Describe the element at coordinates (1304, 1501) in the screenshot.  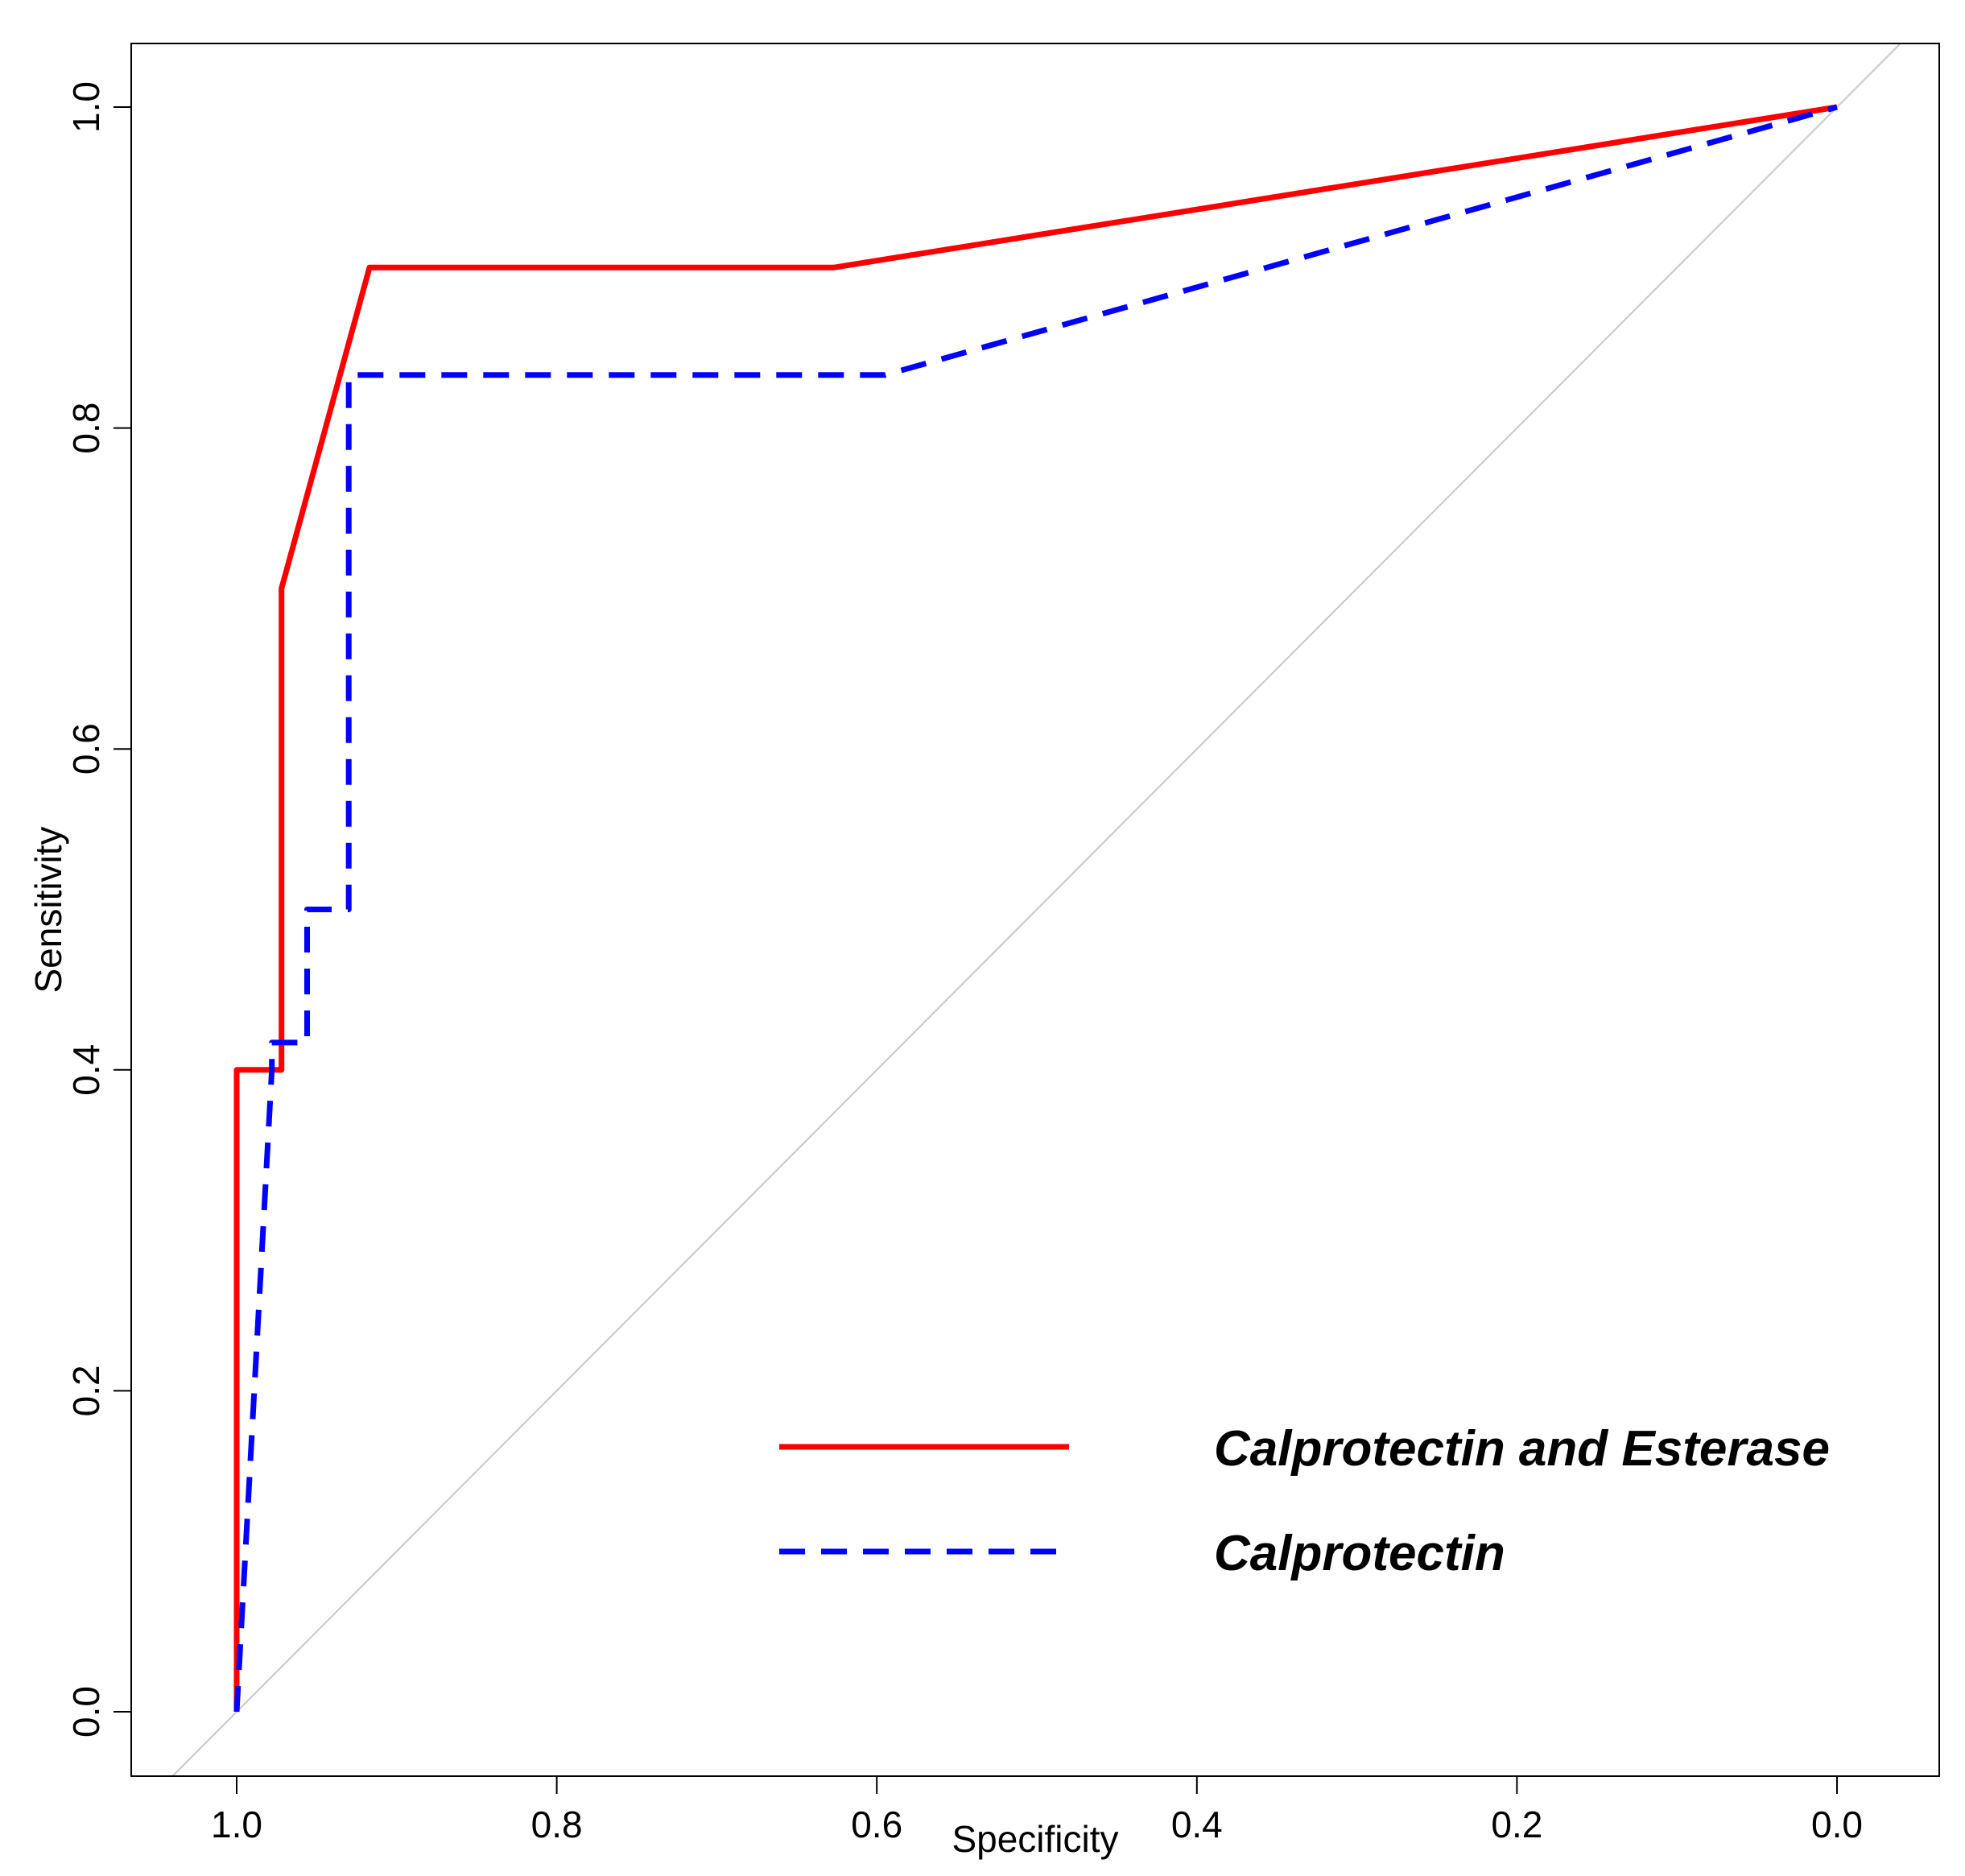
I see `legend: Calprotectin and Esterase Calprotectin` at that location.